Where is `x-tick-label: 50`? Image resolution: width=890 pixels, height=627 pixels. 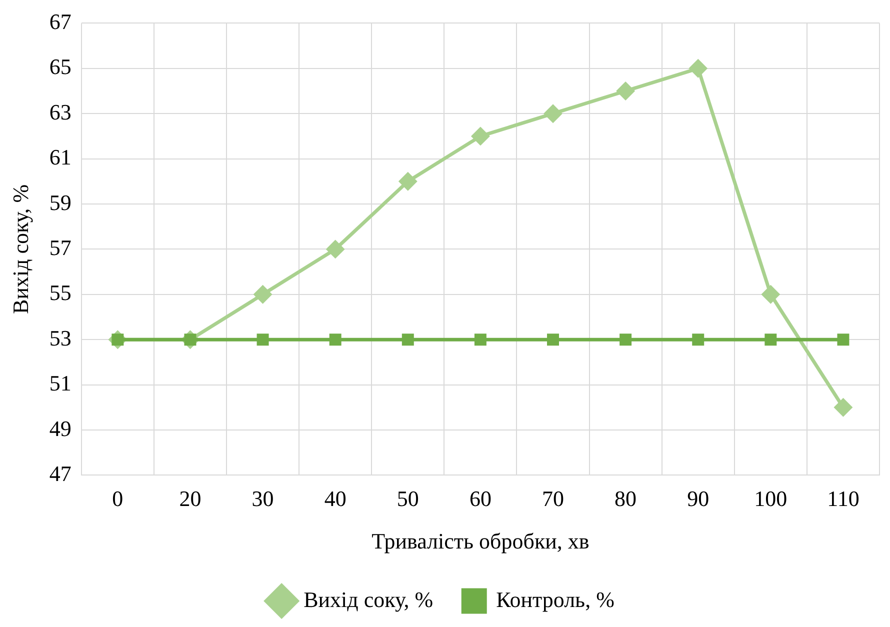 x-tick-label: 50 is located at coordinates (407, 499).